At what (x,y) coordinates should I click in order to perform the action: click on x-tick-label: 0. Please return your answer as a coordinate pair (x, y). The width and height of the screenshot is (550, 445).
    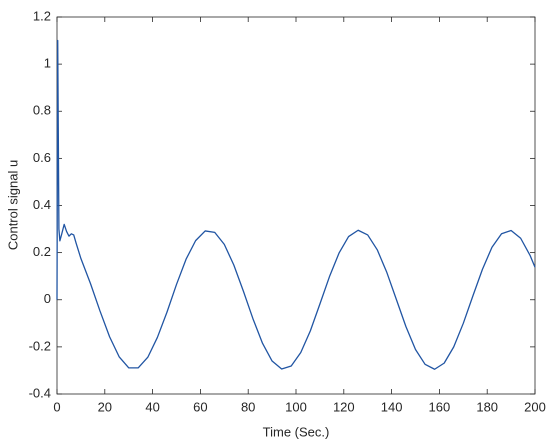
    Looking at the image, I should click on (56, 406).